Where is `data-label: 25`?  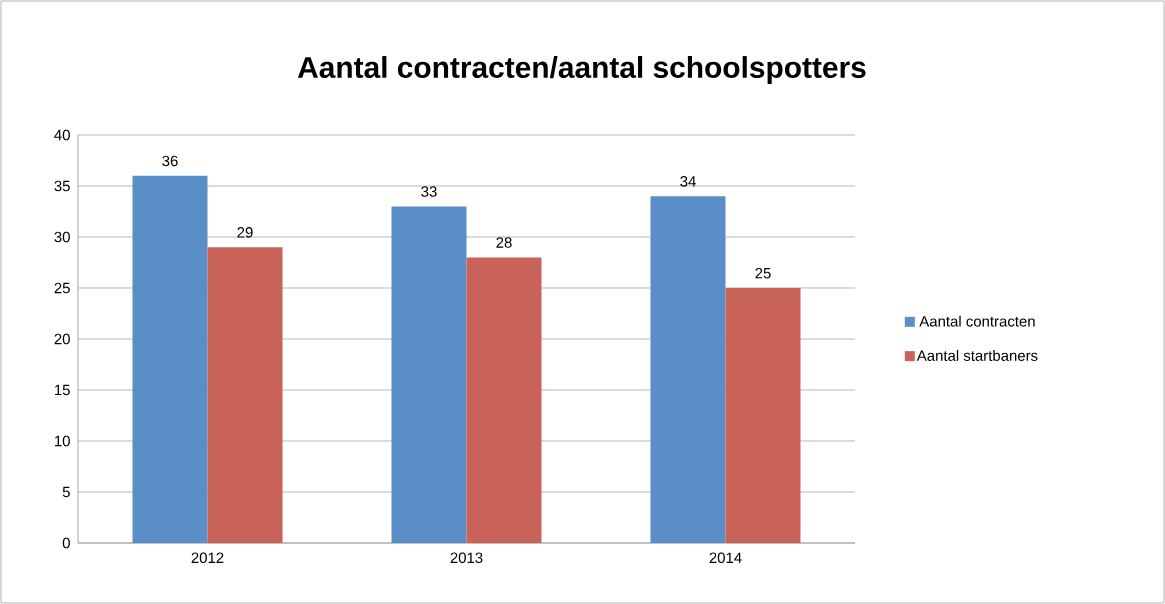
data-label: 25 is located at coordinates (763, 273).